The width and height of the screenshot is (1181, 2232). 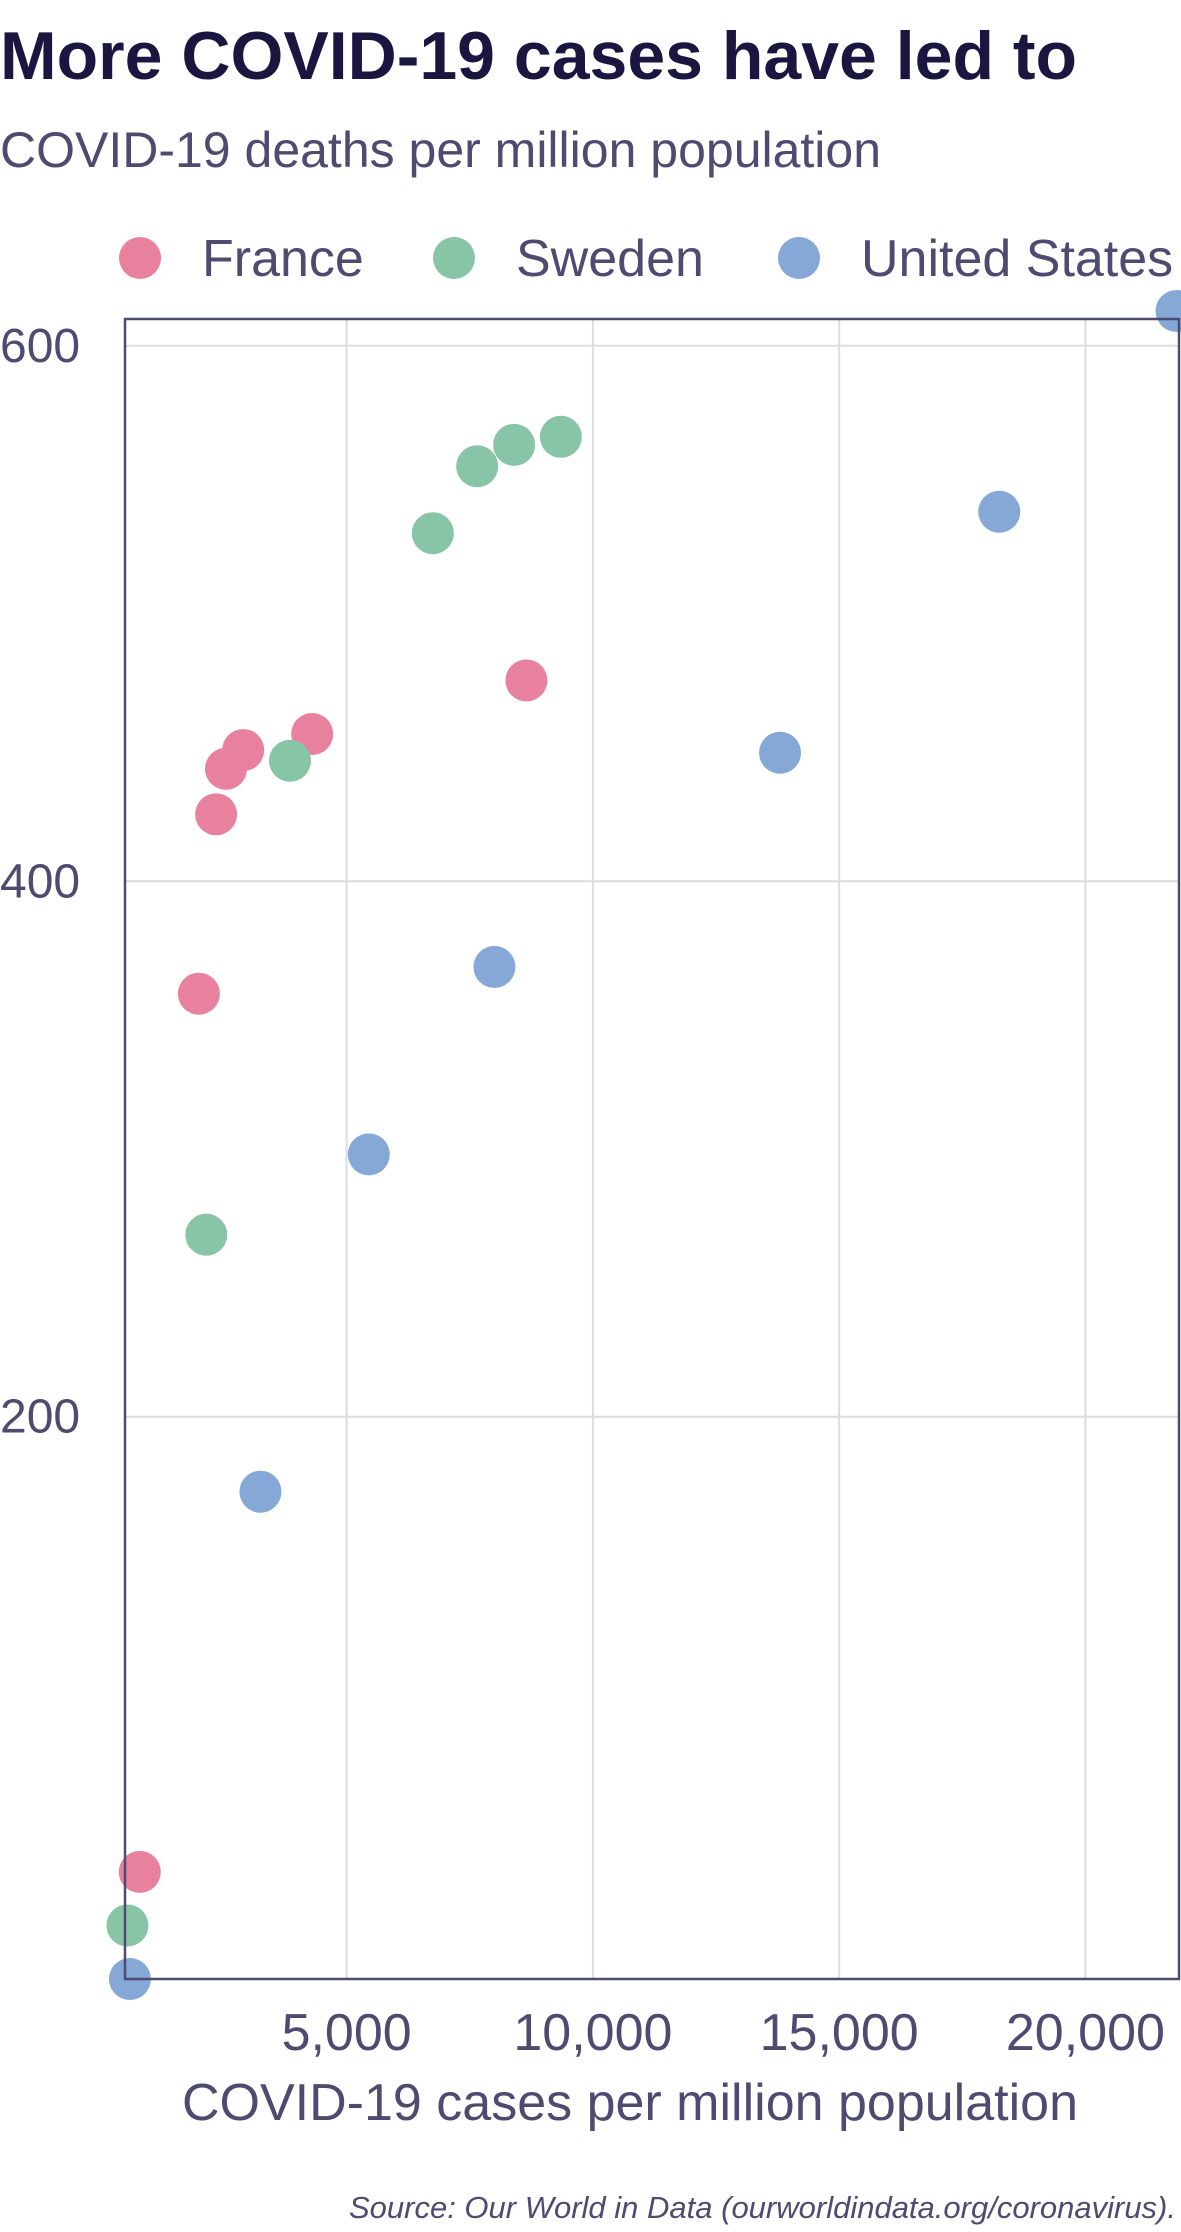 What do you see at coordinates (630, 2103) in the screenshot?
I see `x-axis-title: COVID-19 cases per million population` at bounding box center [630, 2103].